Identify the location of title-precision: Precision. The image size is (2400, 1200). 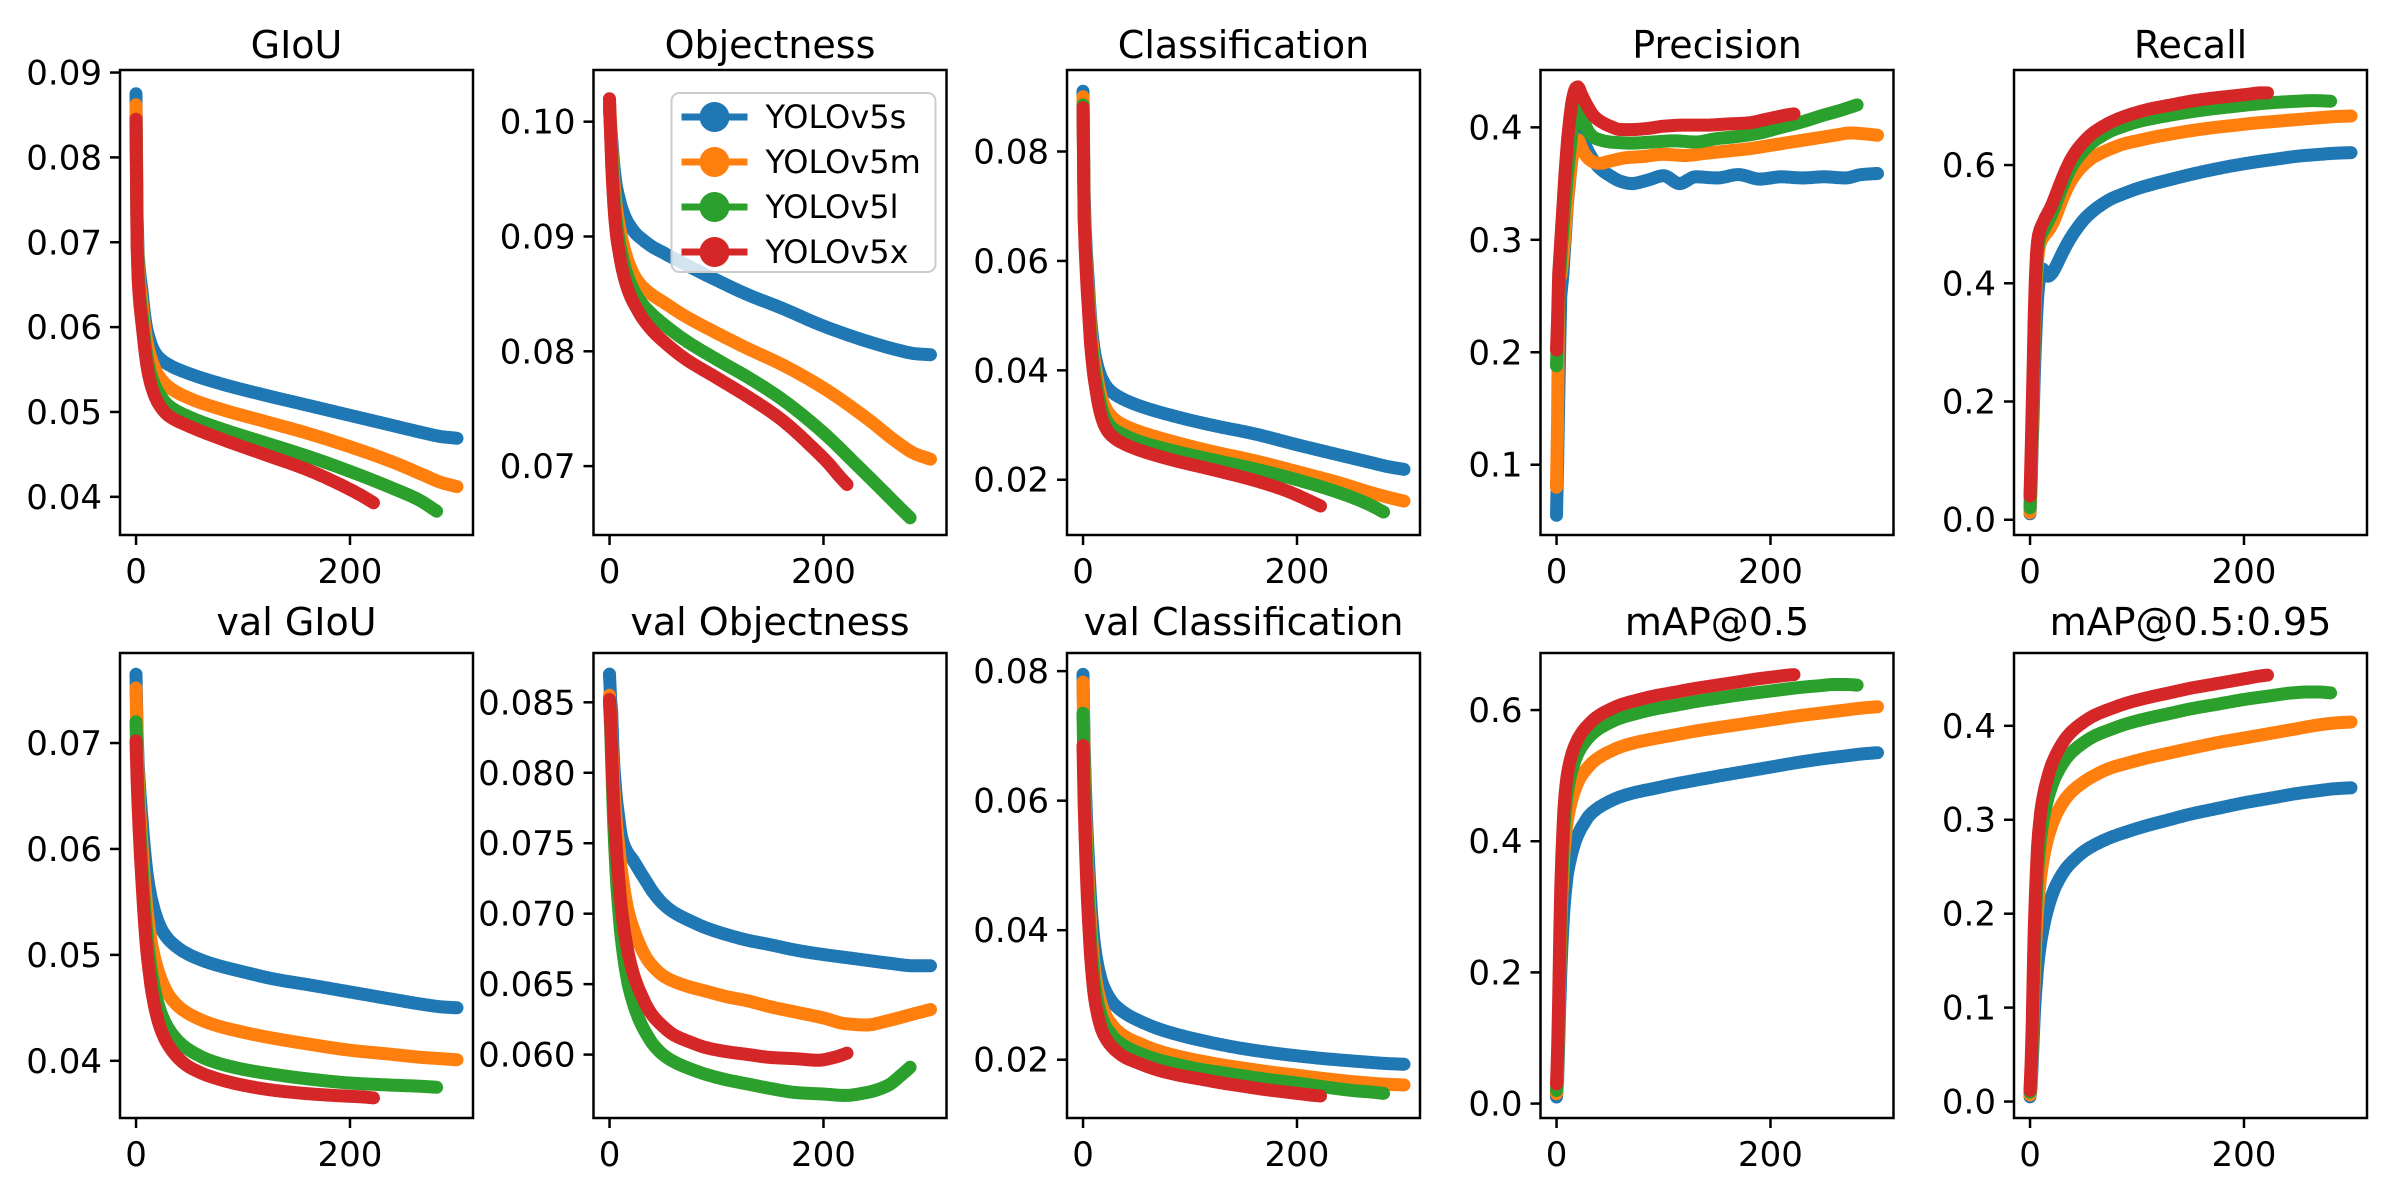
(1717, 45).